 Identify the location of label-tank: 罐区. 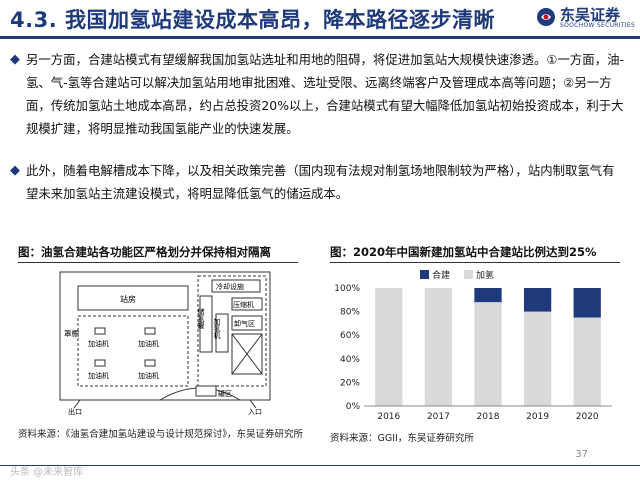
(225, 393).